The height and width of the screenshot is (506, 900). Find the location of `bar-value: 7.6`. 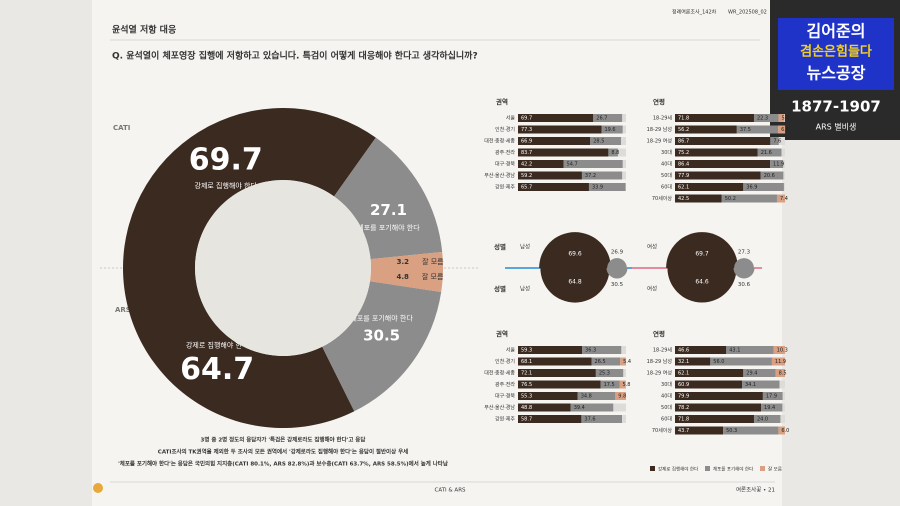

bar-value: 7.6 is located at coordinates (777, 142).